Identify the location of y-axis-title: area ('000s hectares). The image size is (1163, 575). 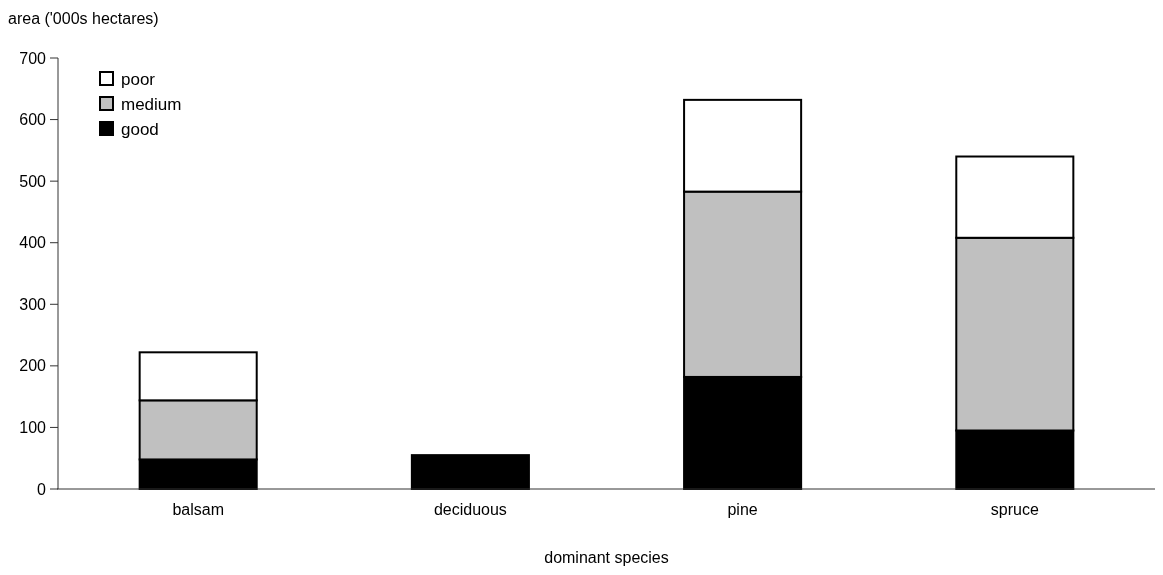
(83, 18).